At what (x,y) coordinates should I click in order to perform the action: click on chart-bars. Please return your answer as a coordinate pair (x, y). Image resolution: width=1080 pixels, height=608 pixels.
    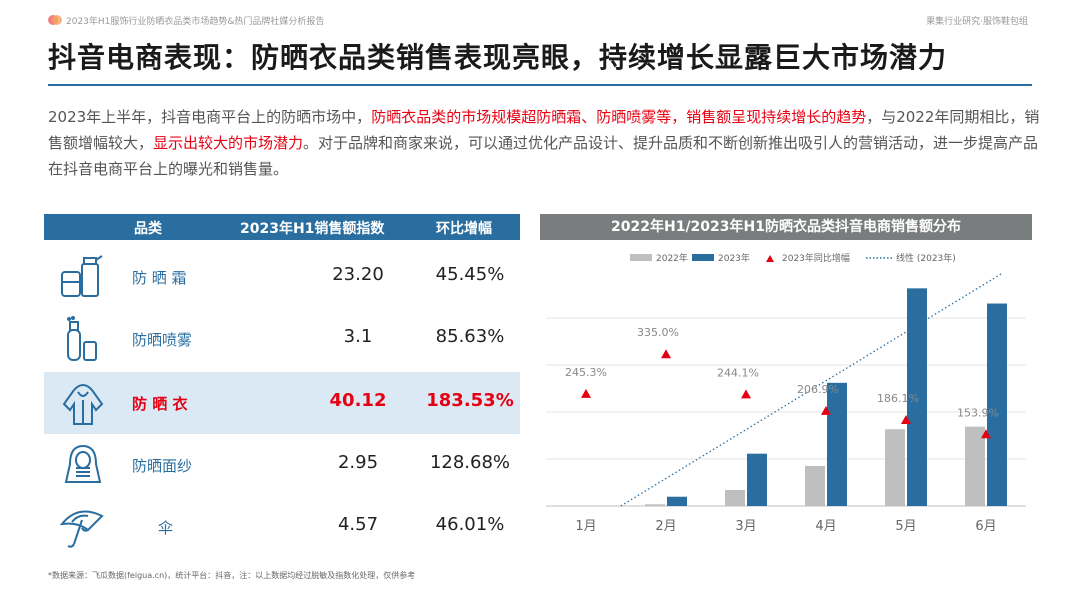
    Looking at the image, I should click on (826, 397).